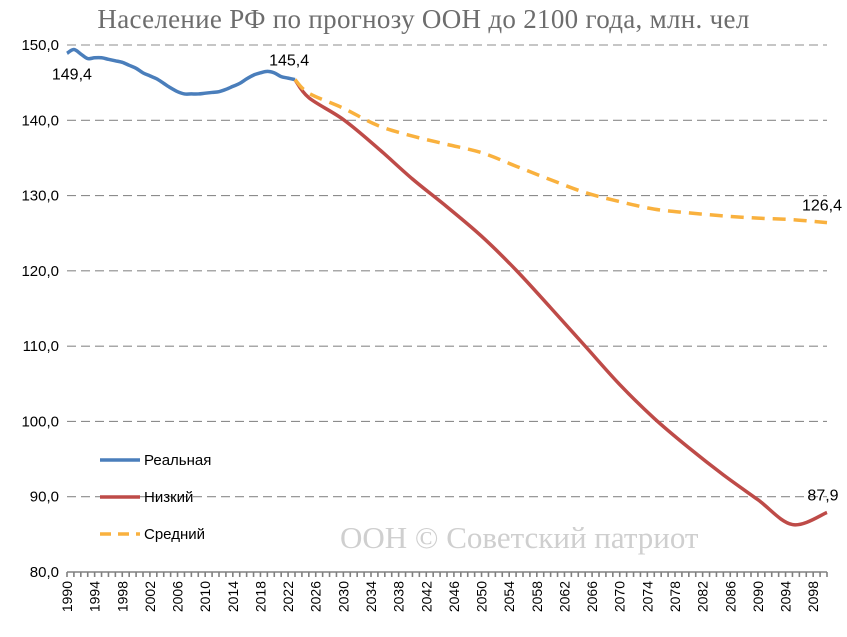 Image resolution: width=847 pixels, height=637 pixels. What do you see at coordinates (44, 497) in the screenshot?
I see `y-tick-label: 90,0` at bounding box center [44, 497].